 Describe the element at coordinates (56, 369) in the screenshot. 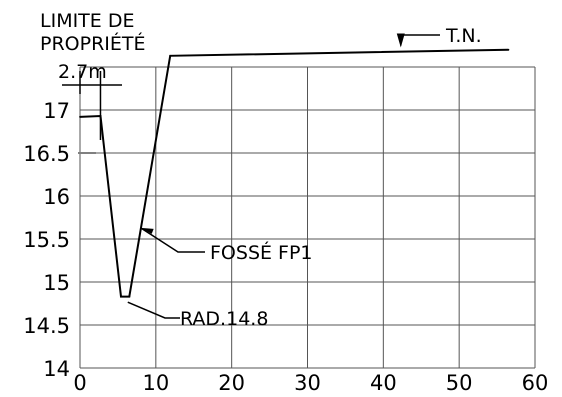

I see `y-tick-label: 14` at that location.